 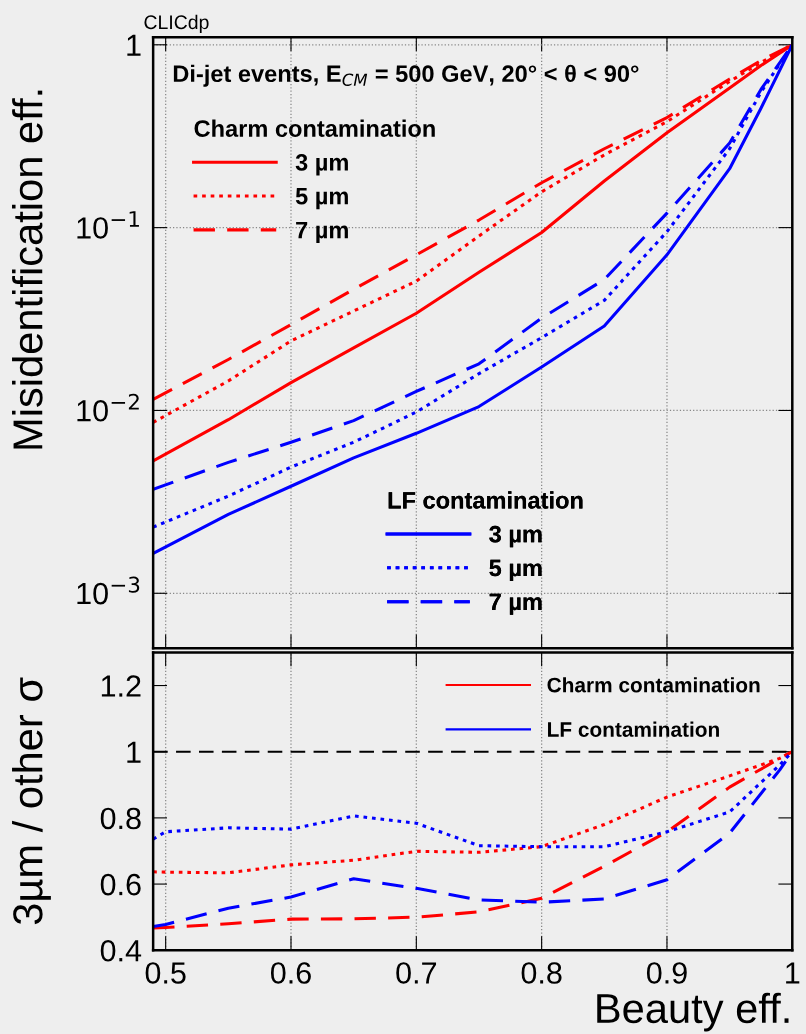 I want to click on y-tick-label: 10$^{−2}$, so click(x=108, y=407).